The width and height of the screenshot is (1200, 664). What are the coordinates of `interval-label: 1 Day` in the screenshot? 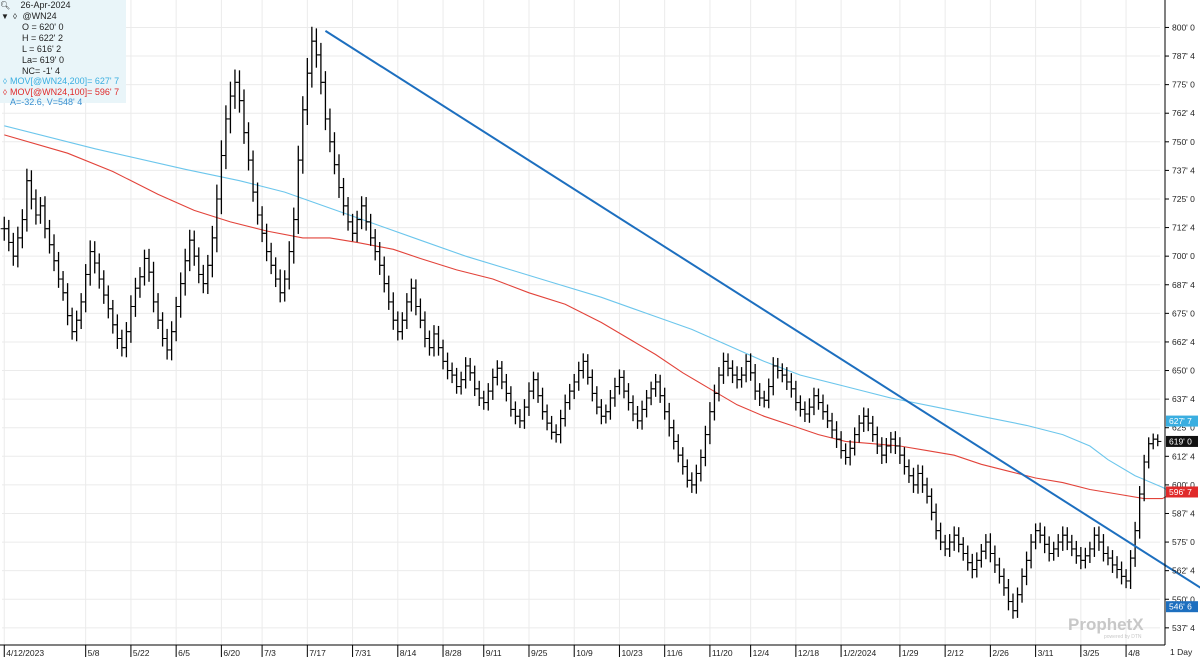 It's located at (1181, 652).